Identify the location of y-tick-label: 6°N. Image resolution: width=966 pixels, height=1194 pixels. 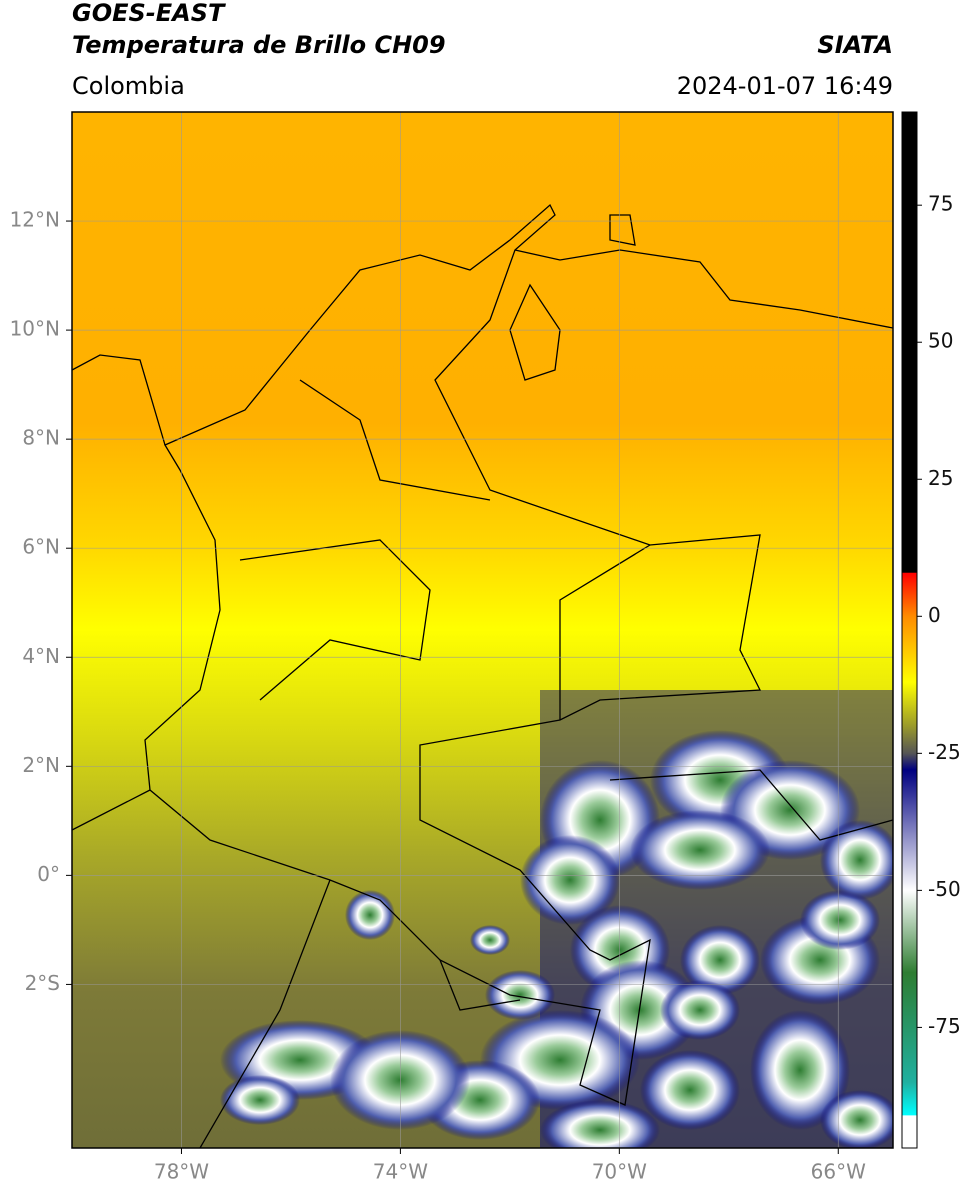
(41, 547).